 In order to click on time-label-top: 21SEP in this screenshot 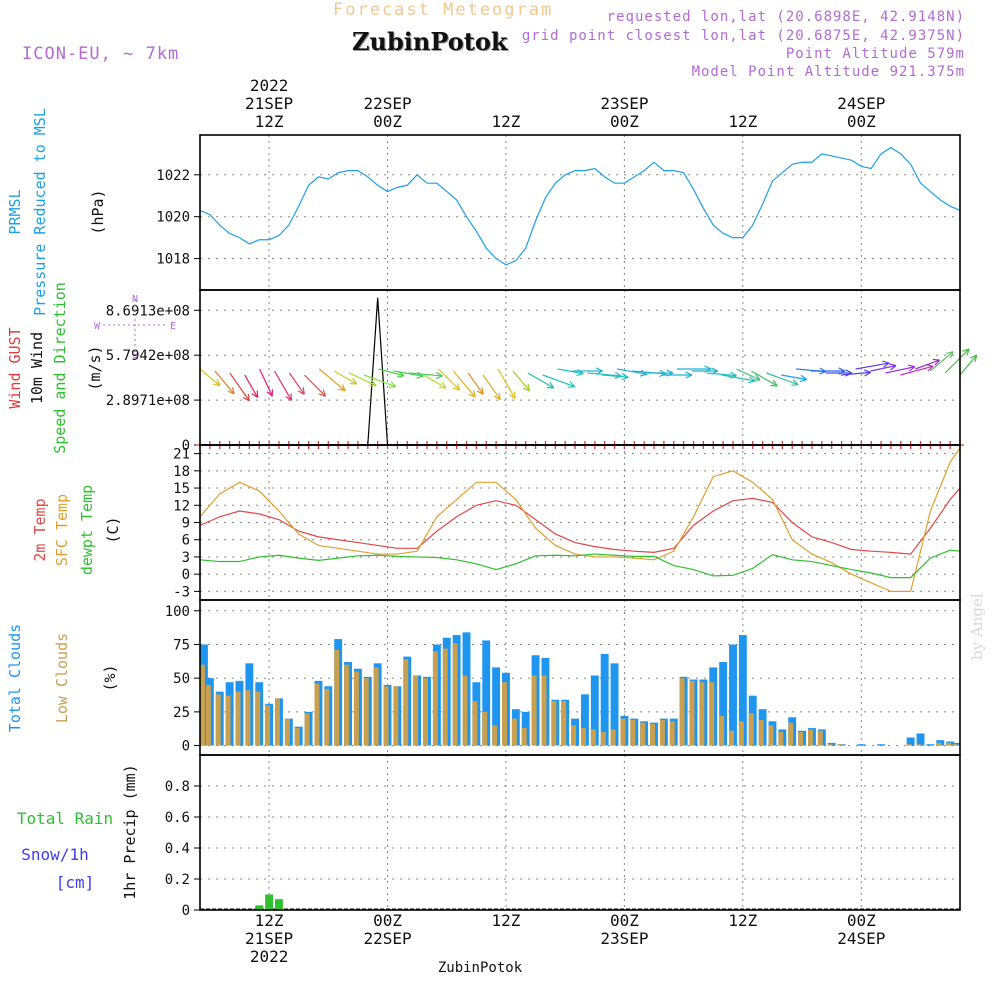, I will do `click(269, 103)`.